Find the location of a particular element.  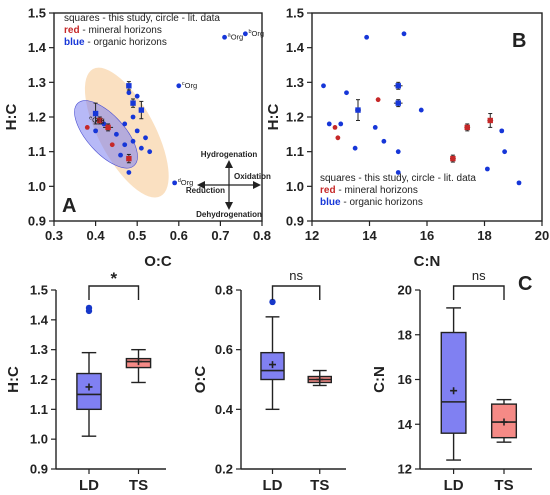

arrow-down-icon is located at coordinates (229, 206).